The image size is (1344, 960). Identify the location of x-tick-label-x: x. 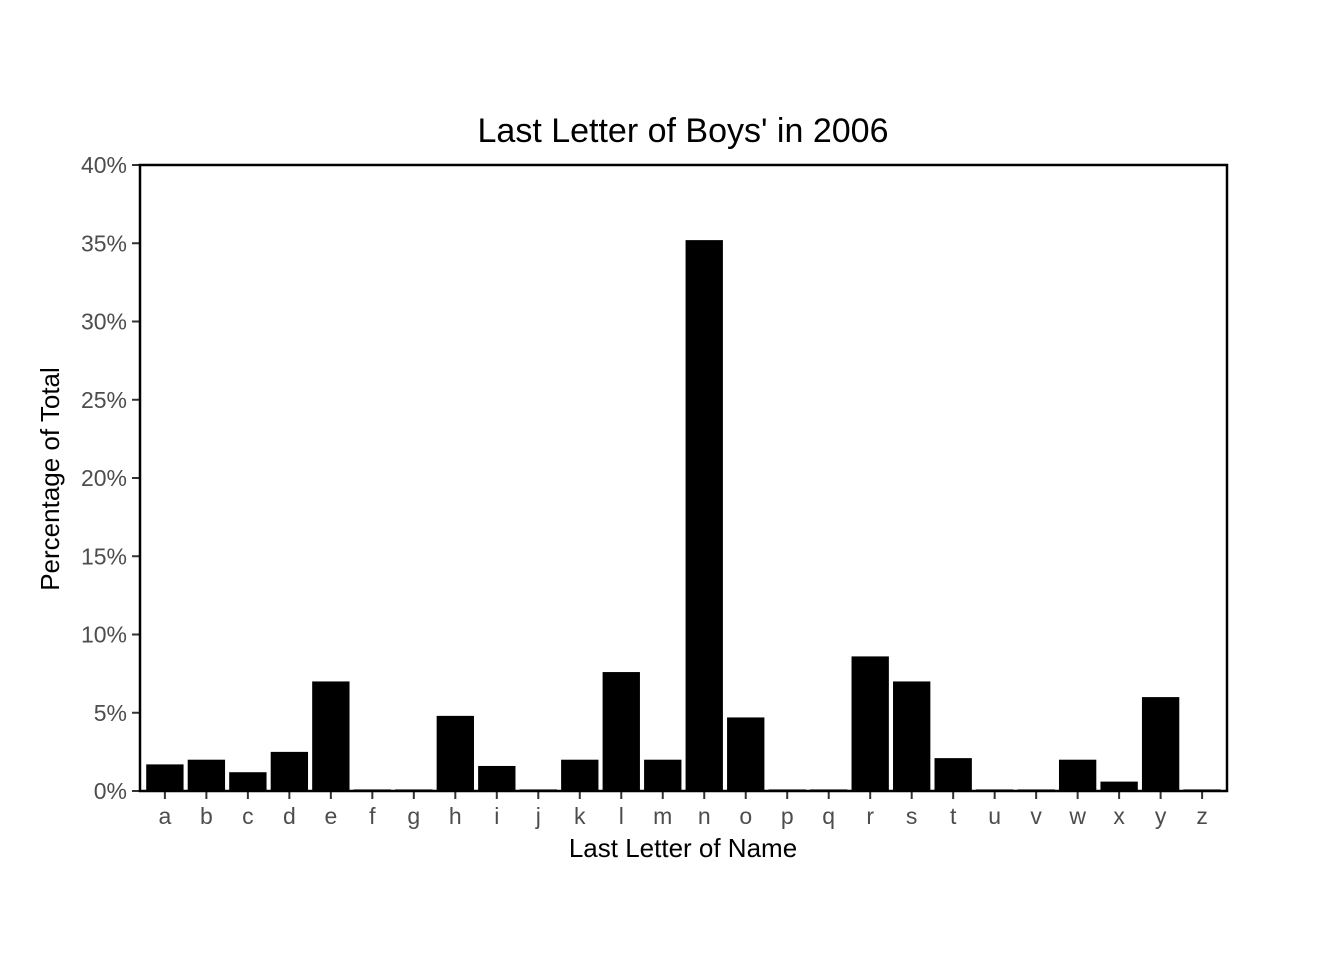
(1119, 816).